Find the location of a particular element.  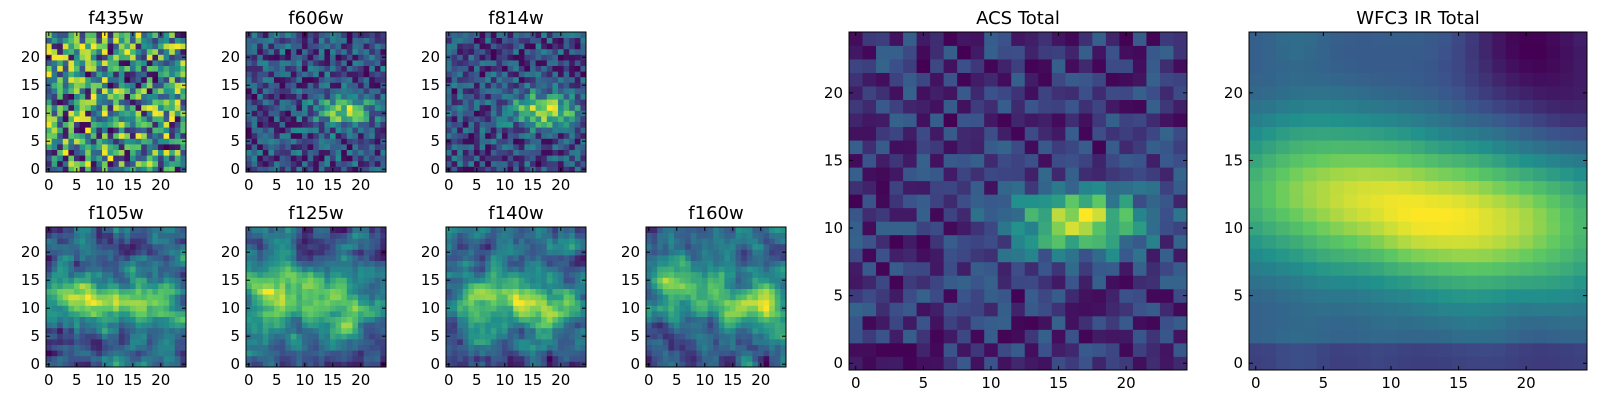

x-tick-label: 15 is located at coordinates (132, 380).